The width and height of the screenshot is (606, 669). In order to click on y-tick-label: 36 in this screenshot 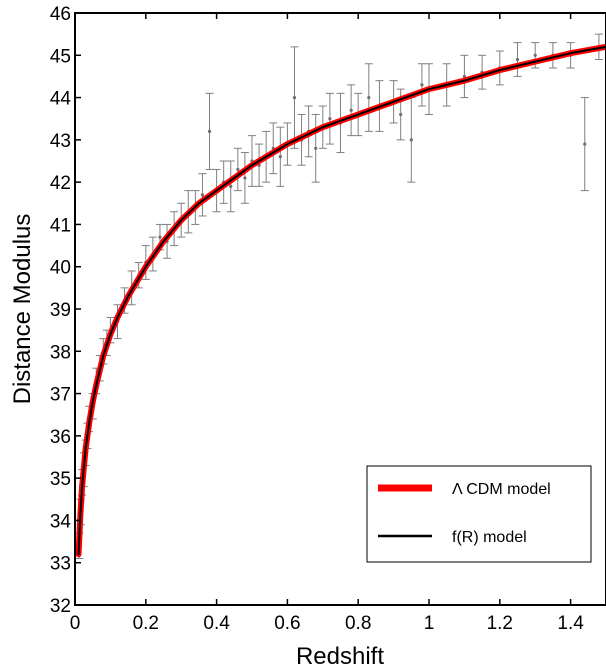, I will do `click(60, 437)`.